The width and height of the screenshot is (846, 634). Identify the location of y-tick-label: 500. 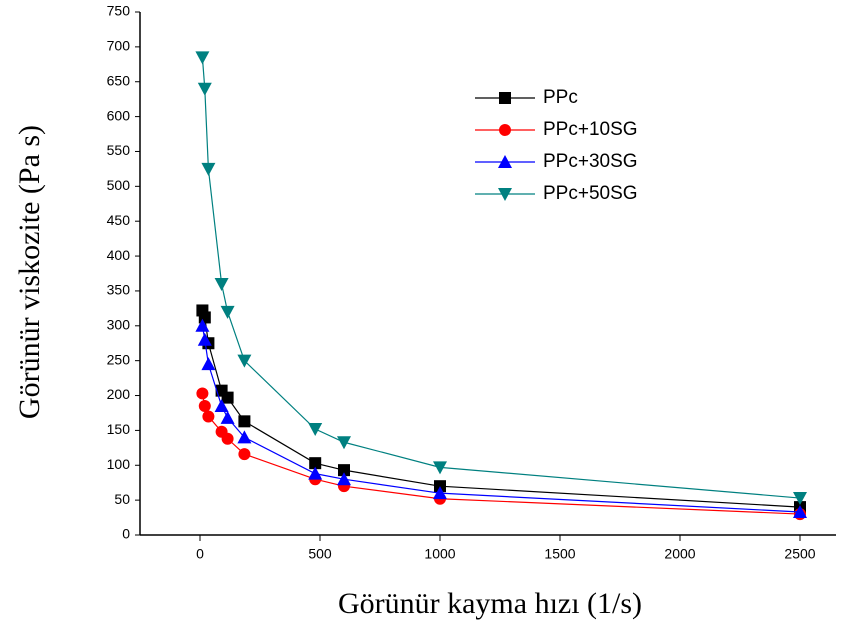
(119, 185).